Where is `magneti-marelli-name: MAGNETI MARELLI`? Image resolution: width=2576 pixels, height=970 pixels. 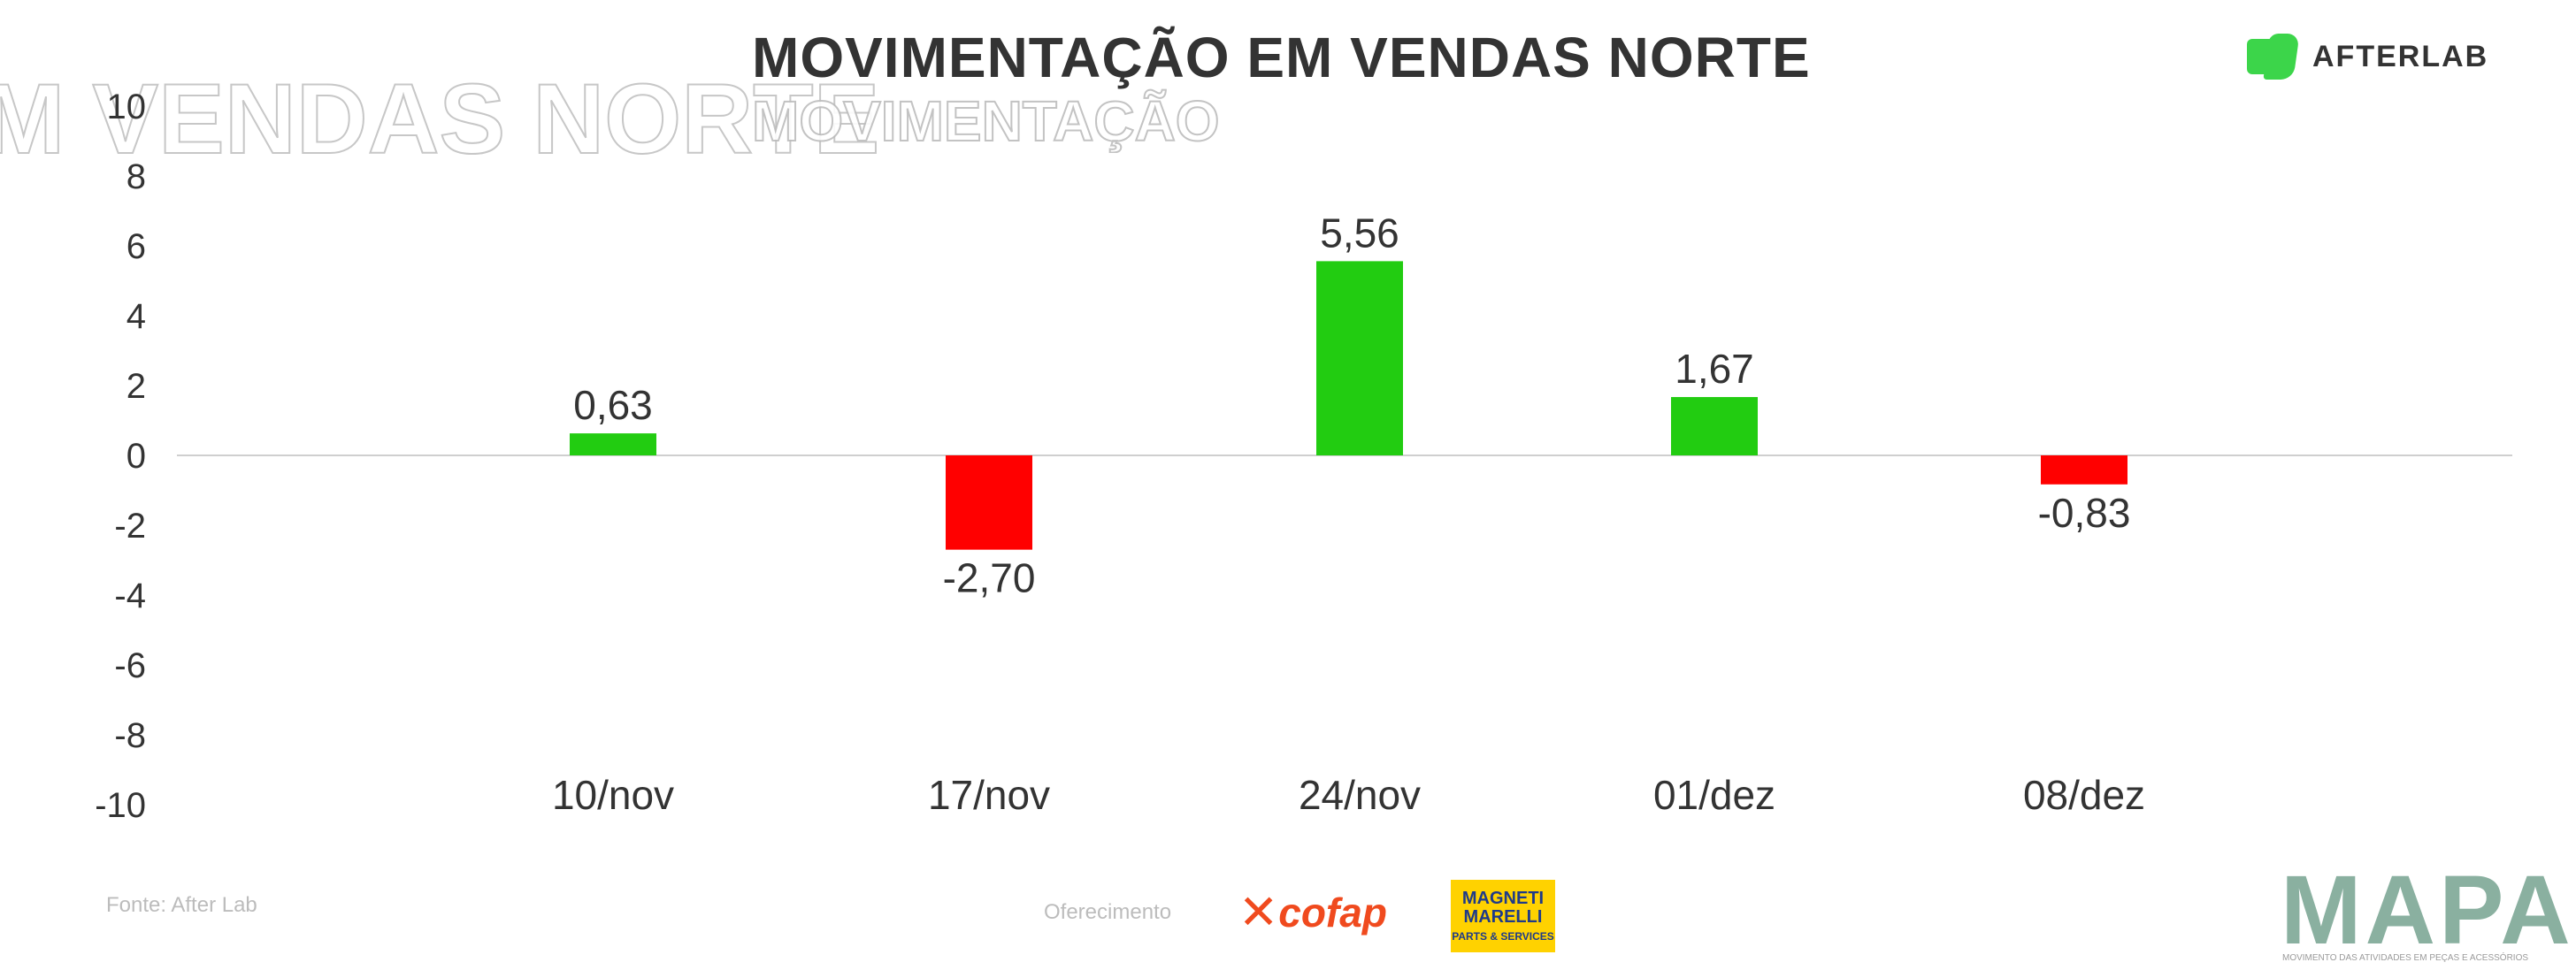
magneti-marelli-name: MAGNETI MARELLI is located at coordinates (1503, 908).